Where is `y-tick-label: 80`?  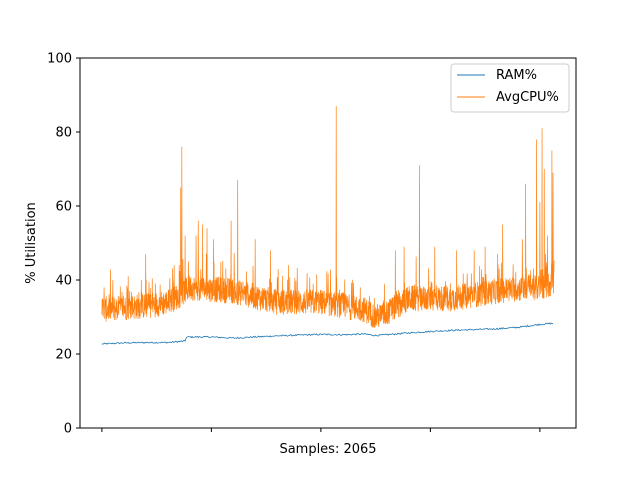 y-tick-label: 80 is located at coordinates (63, 133).